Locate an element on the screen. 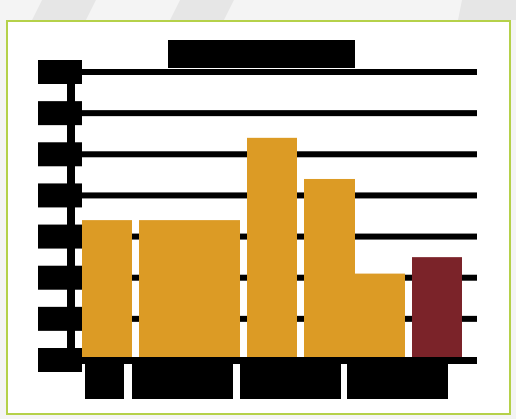 This screenshot has height=419, width=516. bar-highlight is located at coordinates (437, 308).